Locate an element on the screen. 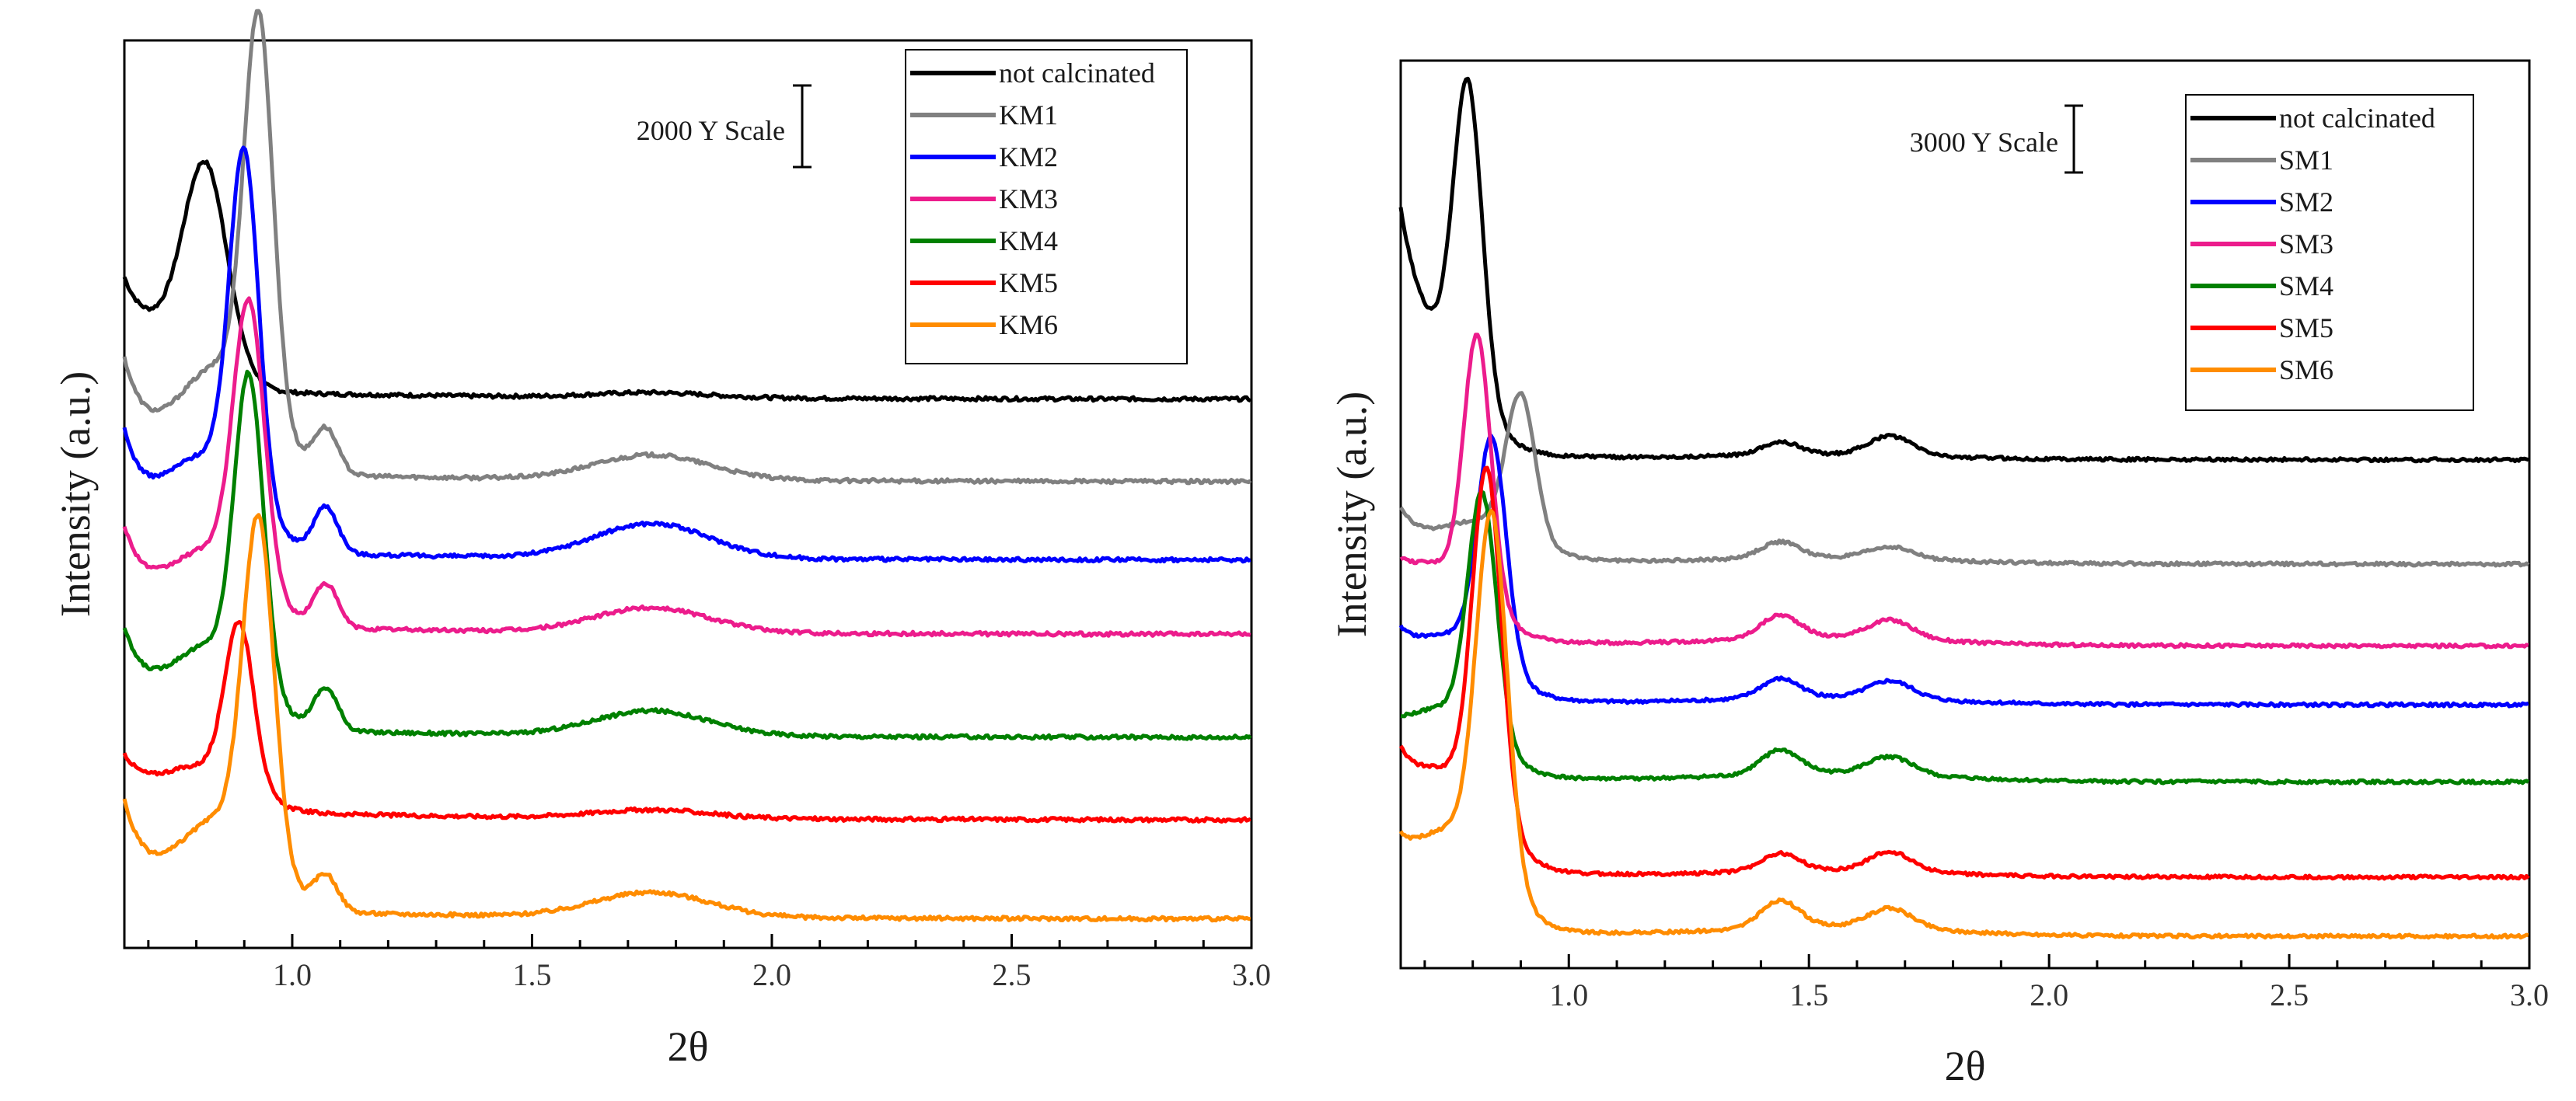 The width and height of the screenshot is (2576, 1101). legend-label: SM5 is located at coordinates (2306, 327).